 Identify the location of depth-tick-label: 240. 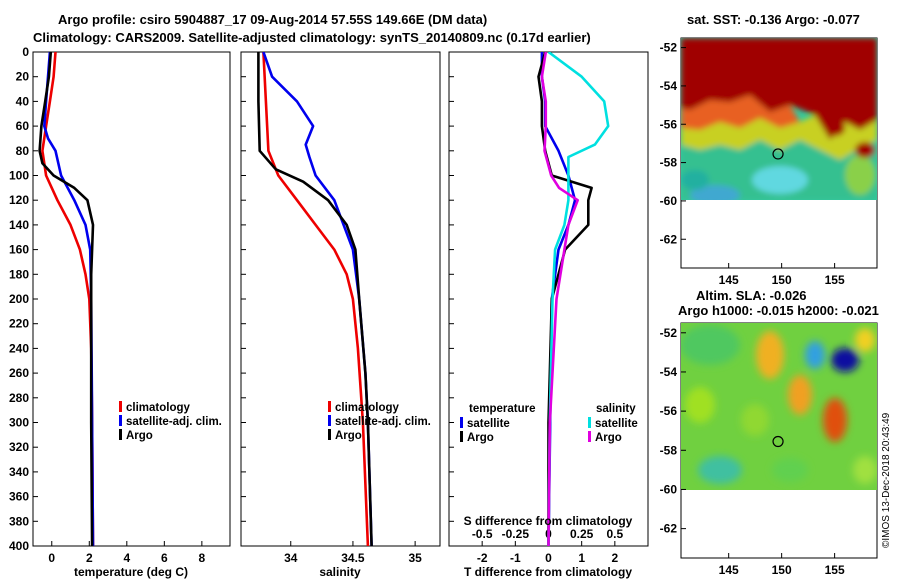
(19, 348).